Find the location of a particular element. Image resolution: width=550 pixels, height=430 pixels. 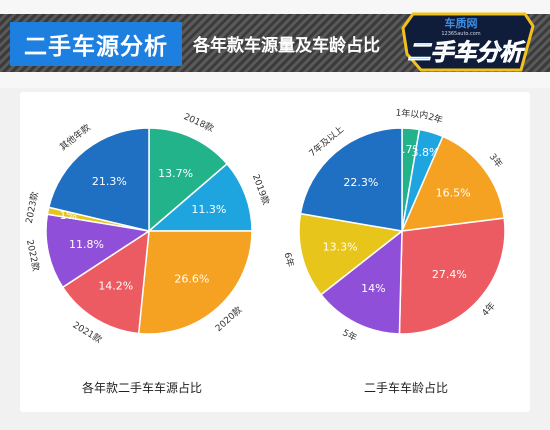

slice-category-label: 2年 is located at coordinates (436, 119).